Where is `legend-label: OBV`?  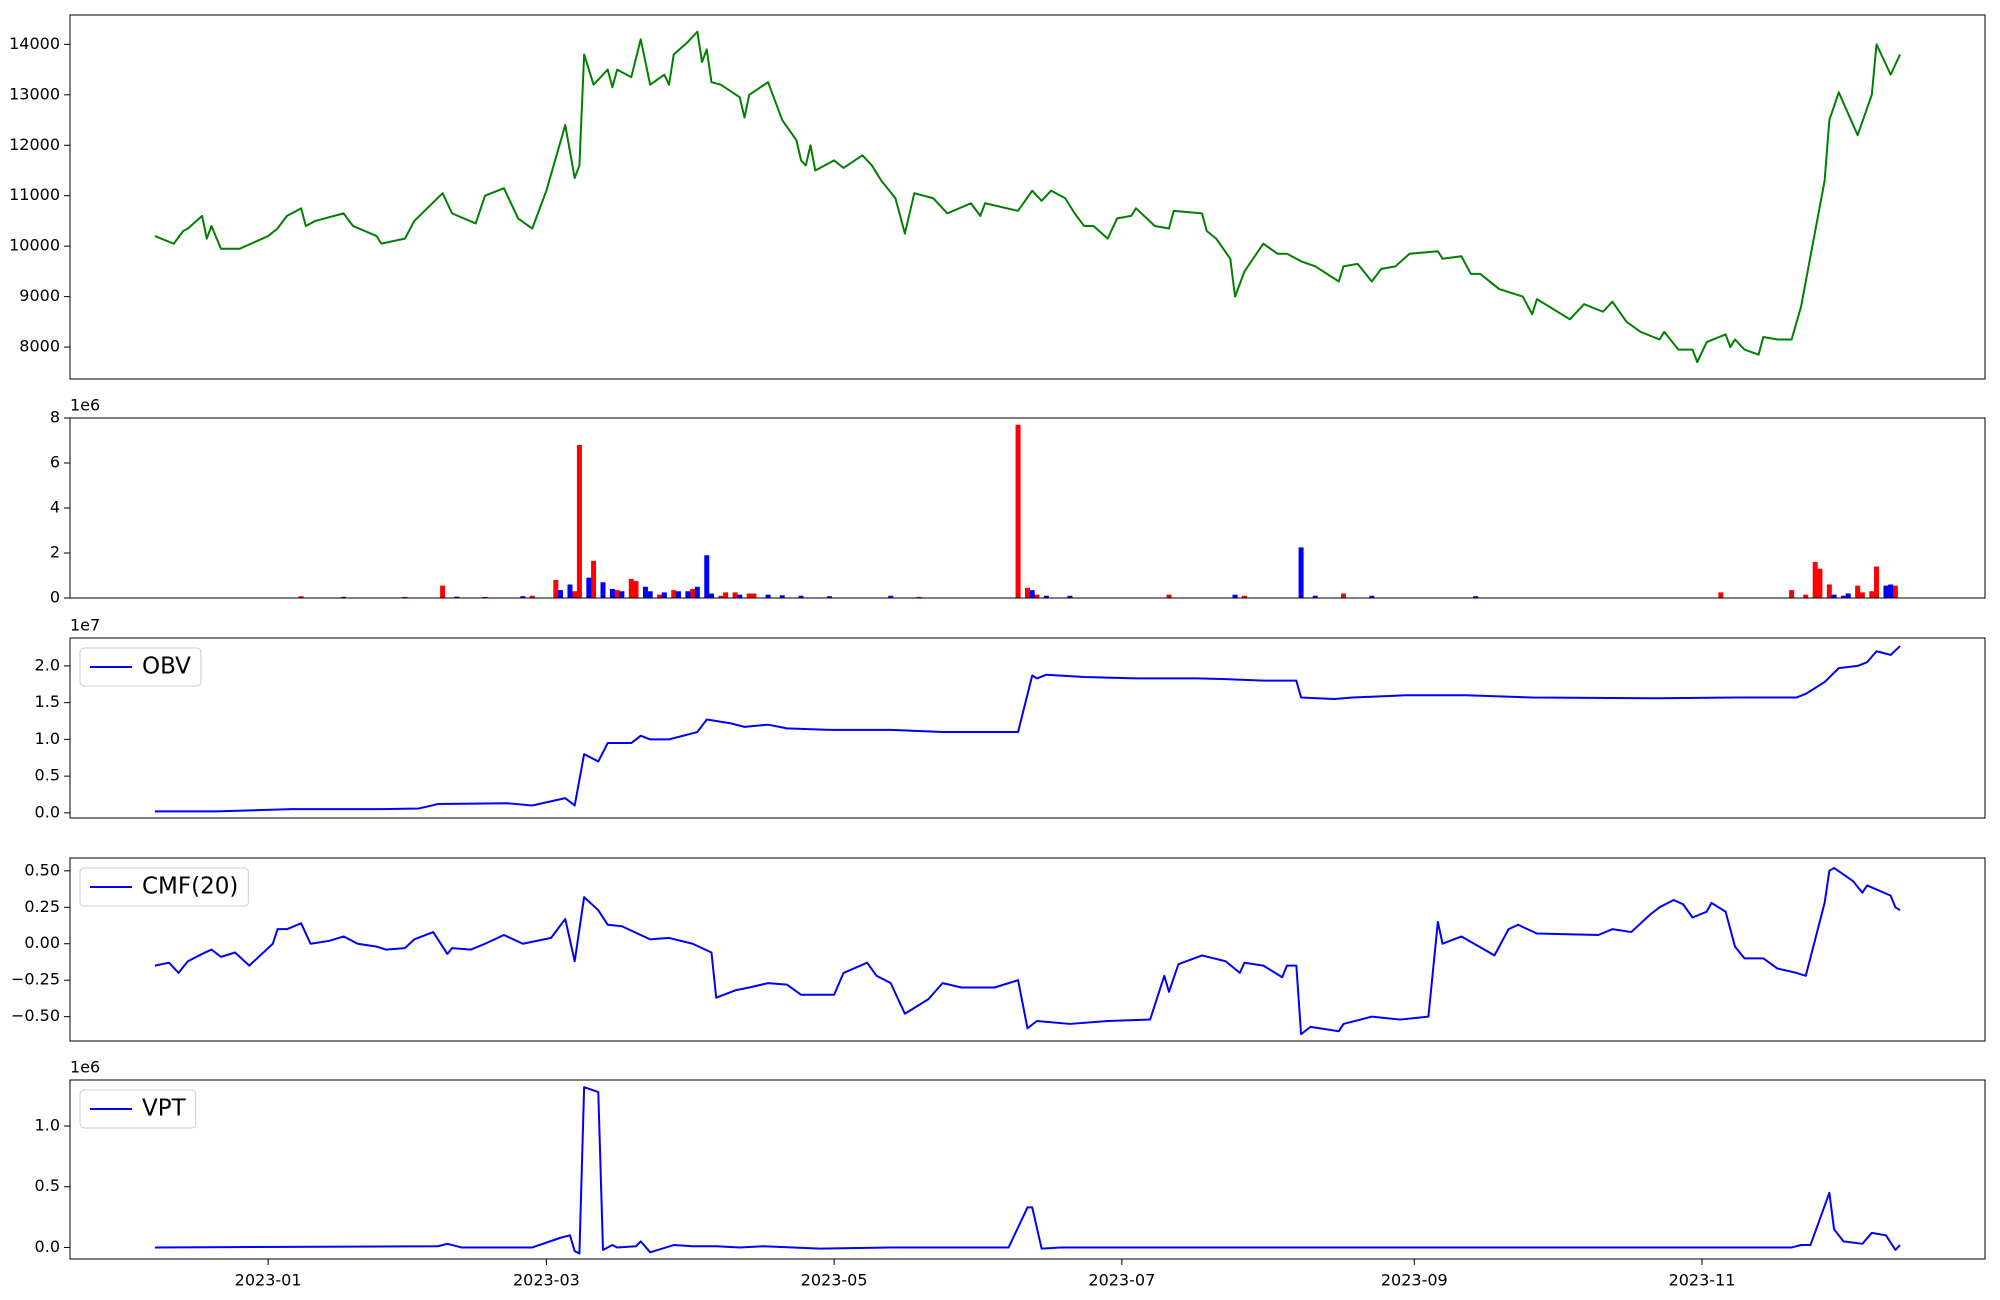
legend-label: OBV is located at coordinates (166, 667).